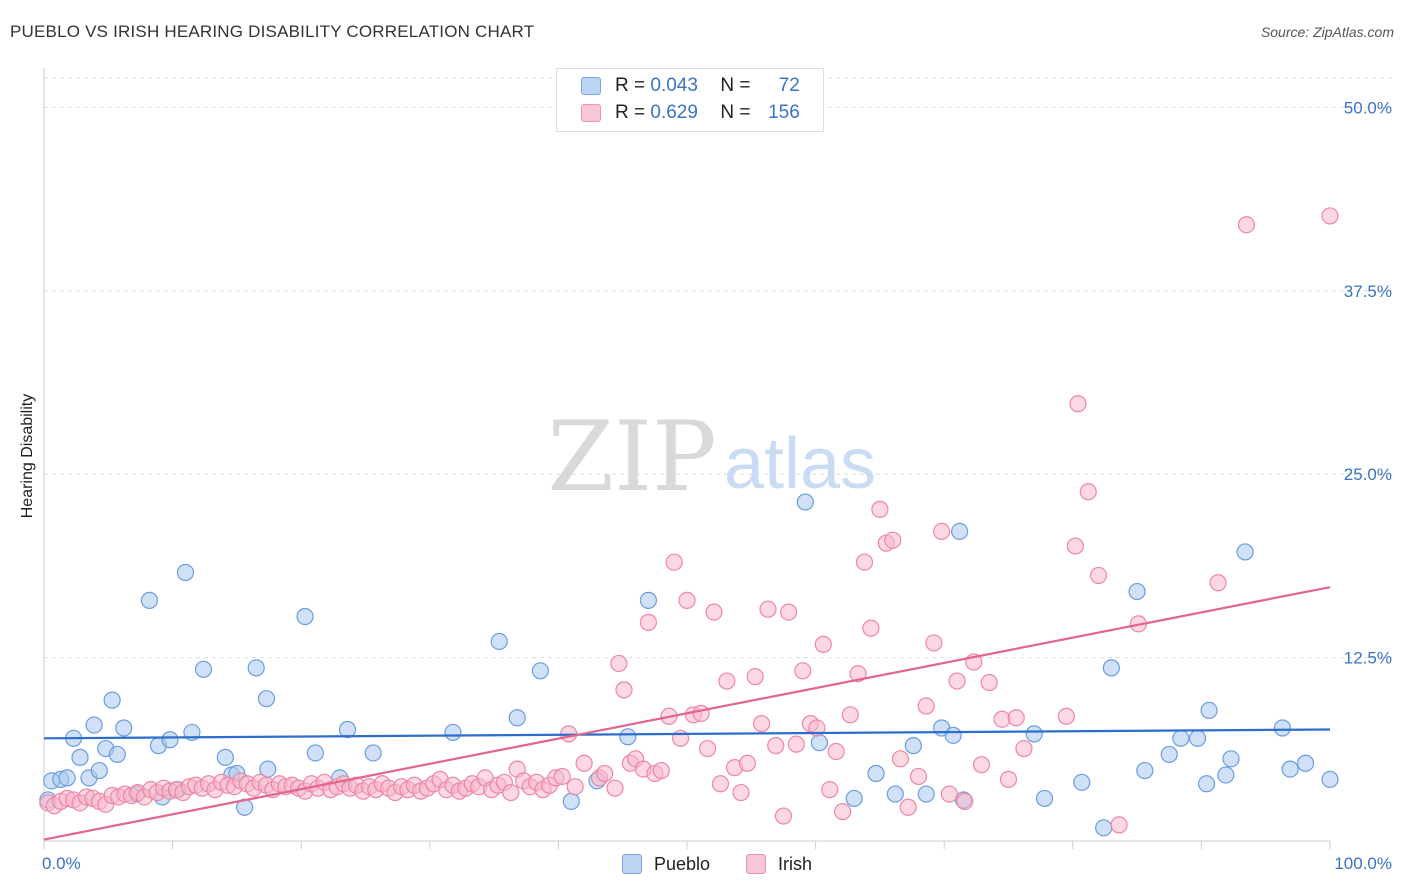 The width and height of the screenshot is (1406, 892). Describe the element at coordinates (591, 86) in the screenshot. I see `legend-swatch-pueblo` at that location.